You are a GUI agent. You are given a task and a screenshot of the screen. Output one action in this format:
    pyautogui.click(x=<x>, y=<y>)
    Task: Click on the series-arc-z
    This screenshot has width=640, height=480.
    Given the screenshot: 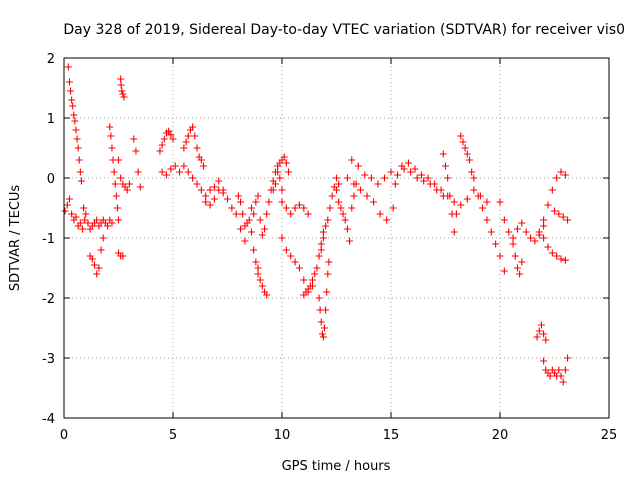 What is the action you would take?
    pyautogui.click(x=441, y=184)
    